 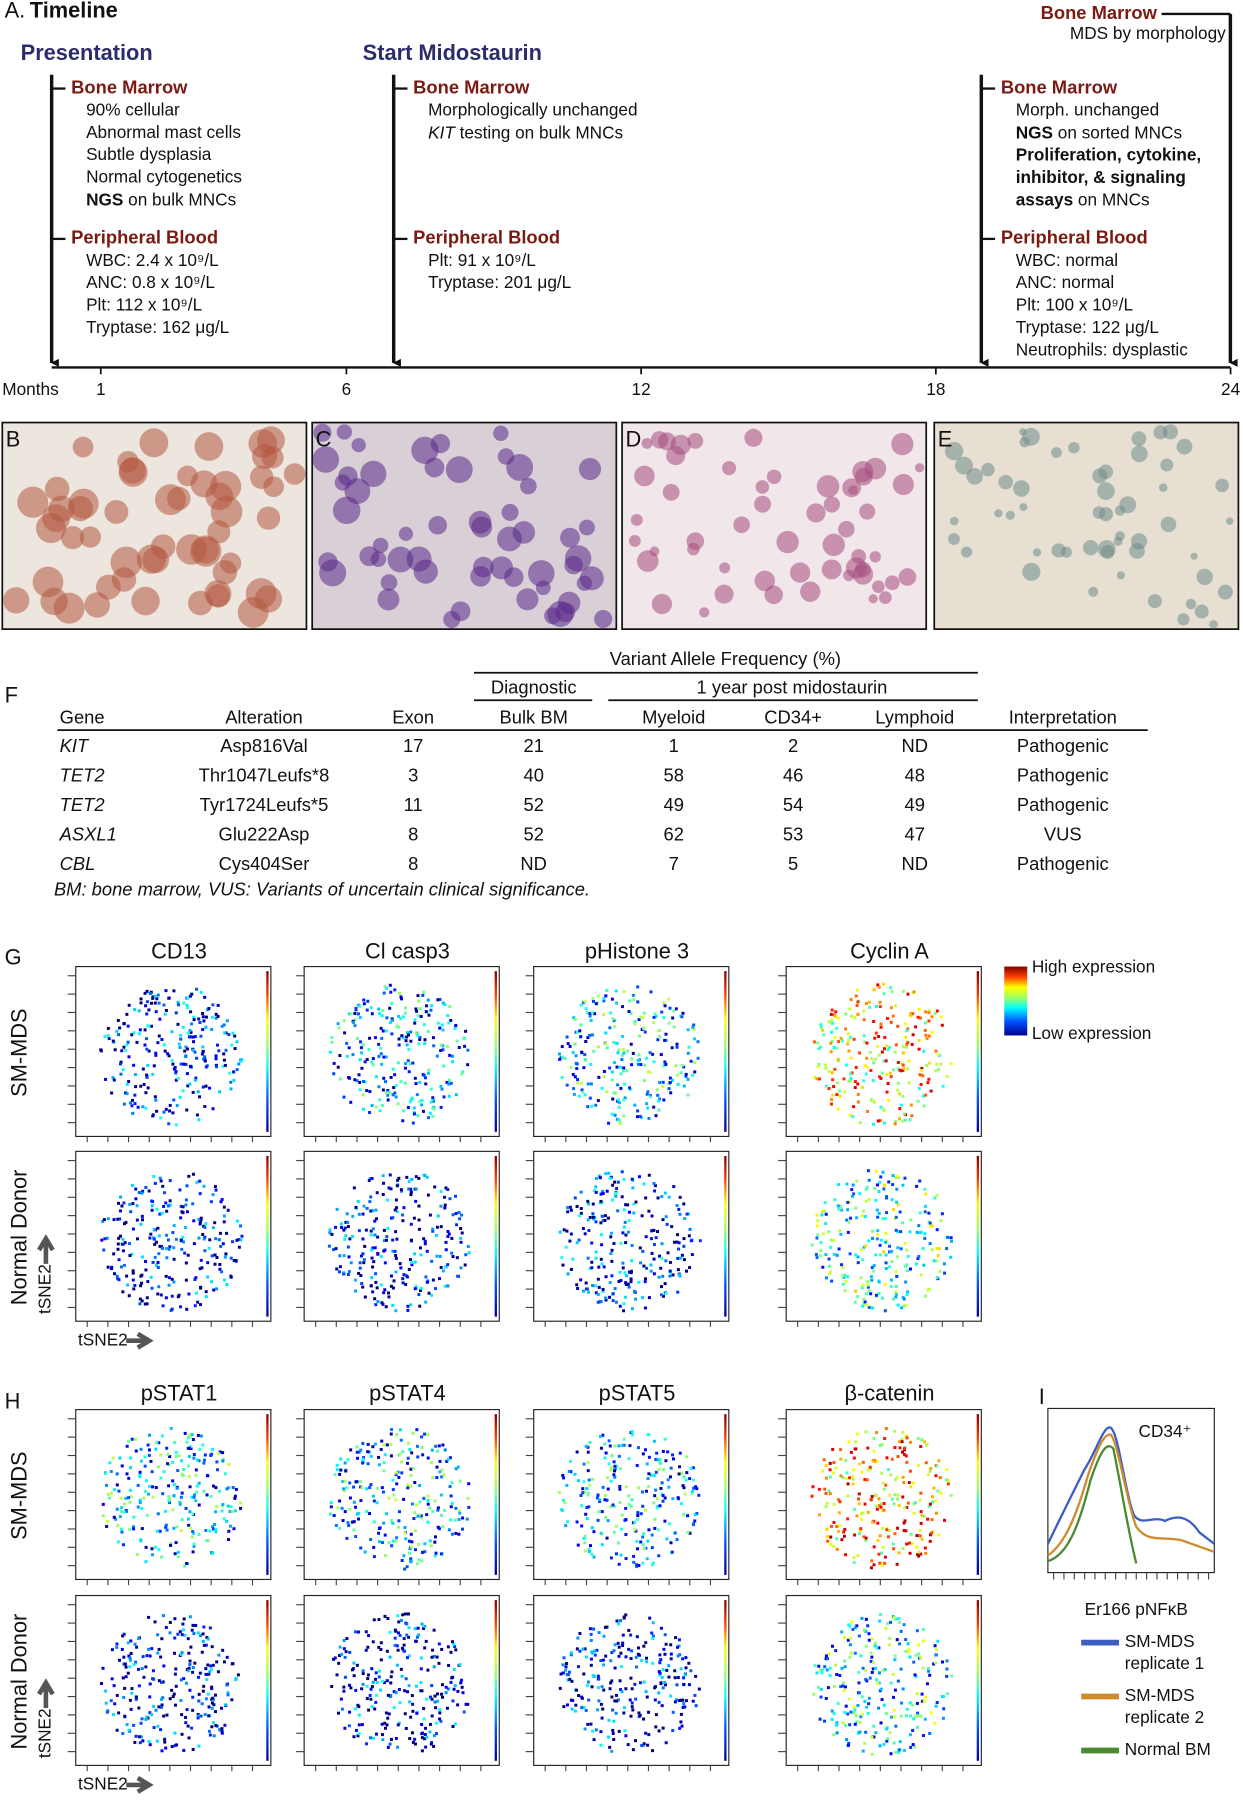 What do you see at coordinates (397, 1498) in the screenshot?
I see `tsne-plot` at bounding box center [397, 1498].